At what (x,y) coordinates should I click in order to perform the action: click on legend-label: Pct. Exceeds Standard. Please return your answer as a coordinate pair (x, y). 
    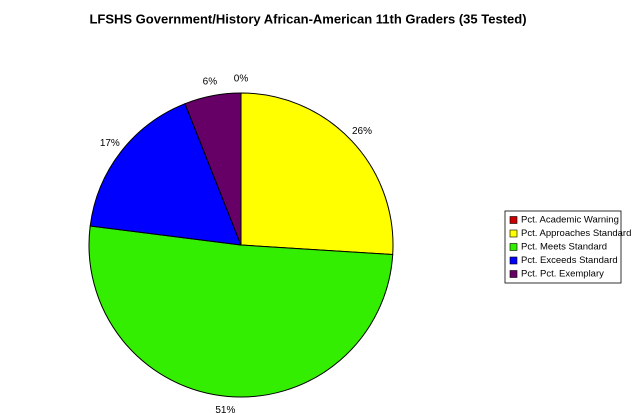
    Looking at the image, I should click on (569, 260).